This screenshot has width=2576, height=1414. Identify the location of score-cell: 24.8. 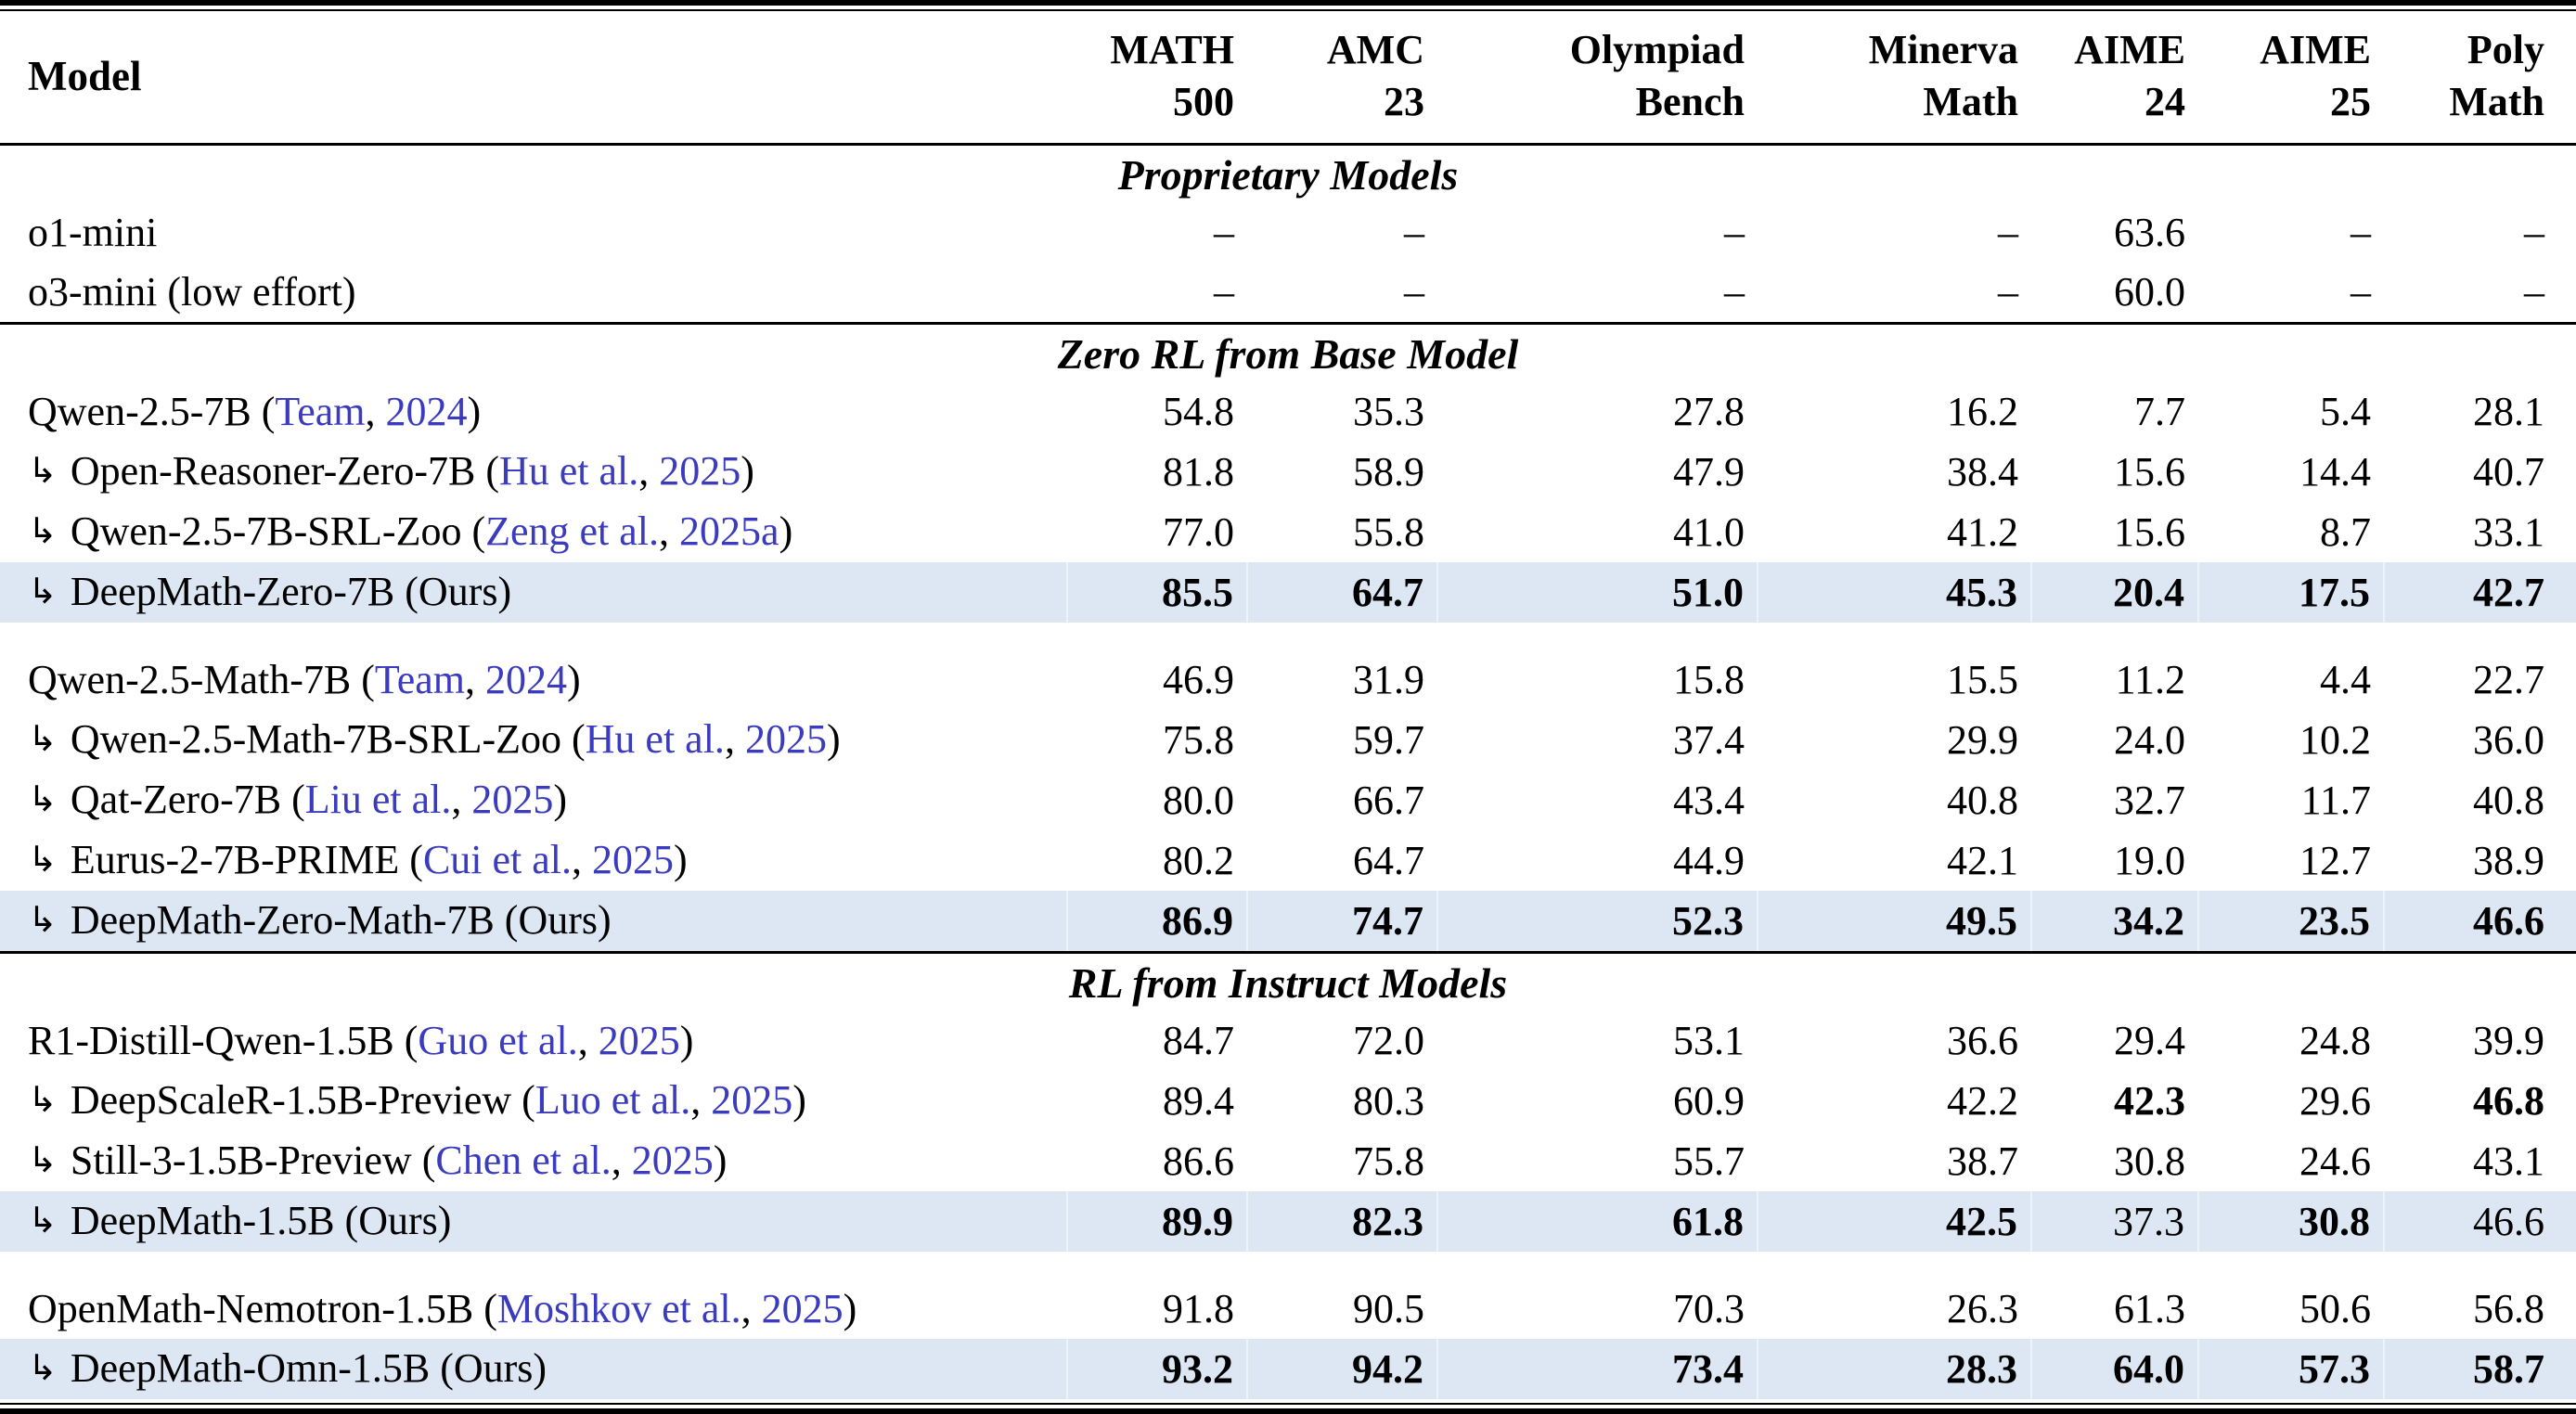
(2335, 1040).